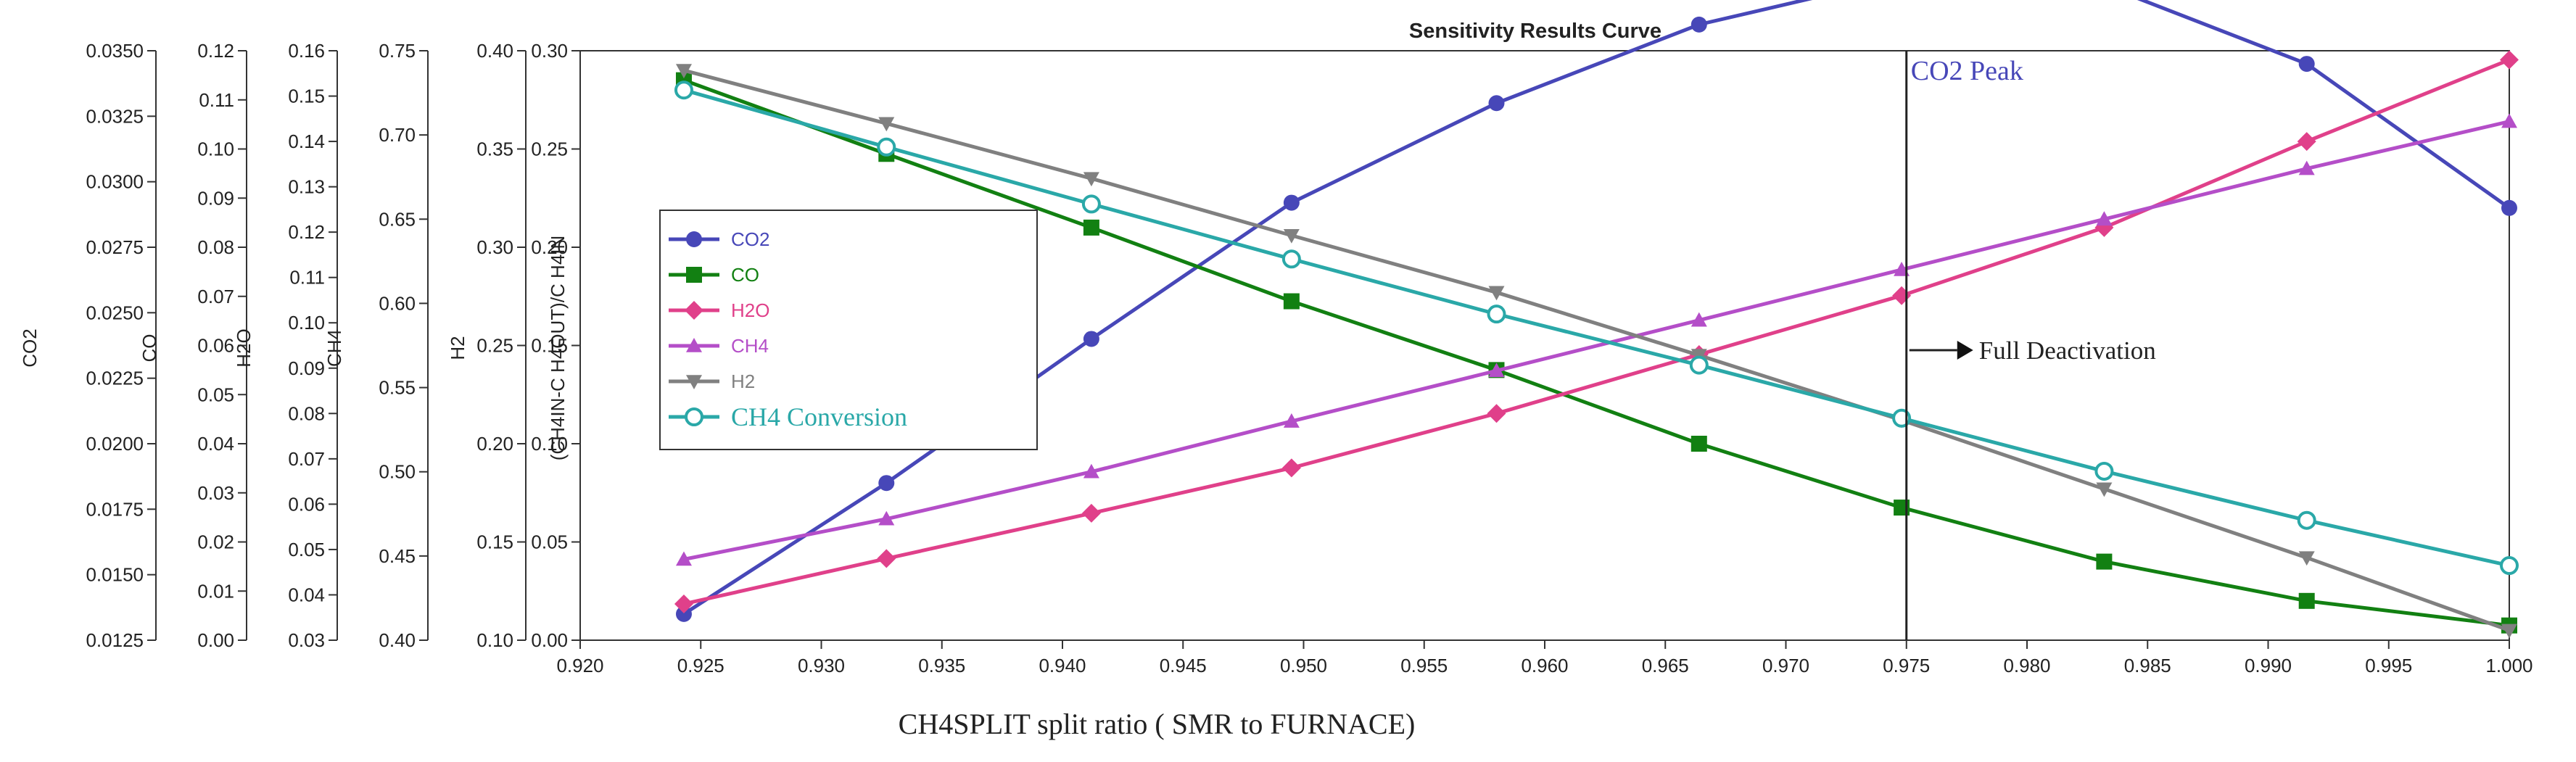 Image resolution: width=2576 pixels, height=762 pixels. Describe the element at coordinates (215, 640) in the screenshot. I see `y-tick-label-co: 0.00` at that location.